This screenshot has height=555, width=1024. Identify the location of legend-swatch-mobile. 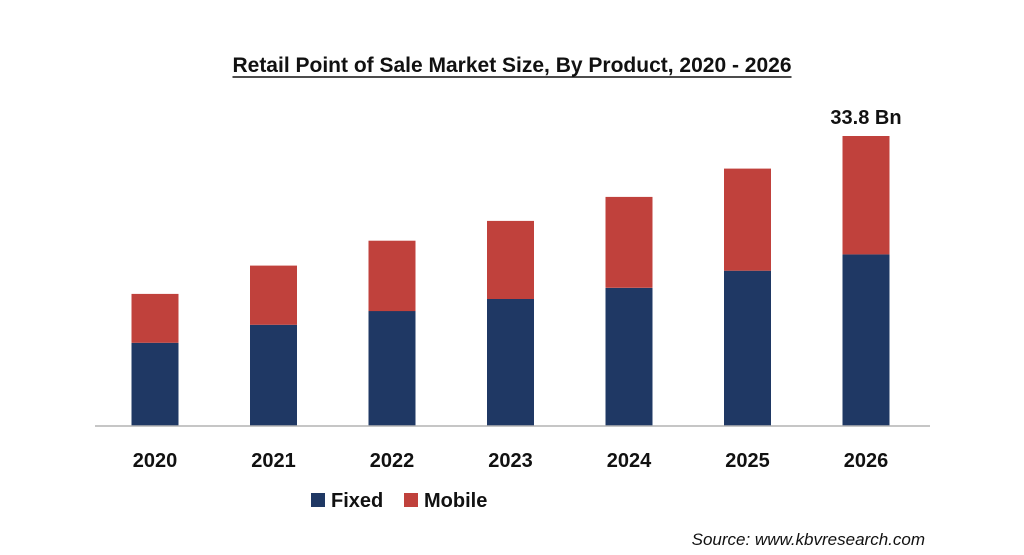
(411, 500).